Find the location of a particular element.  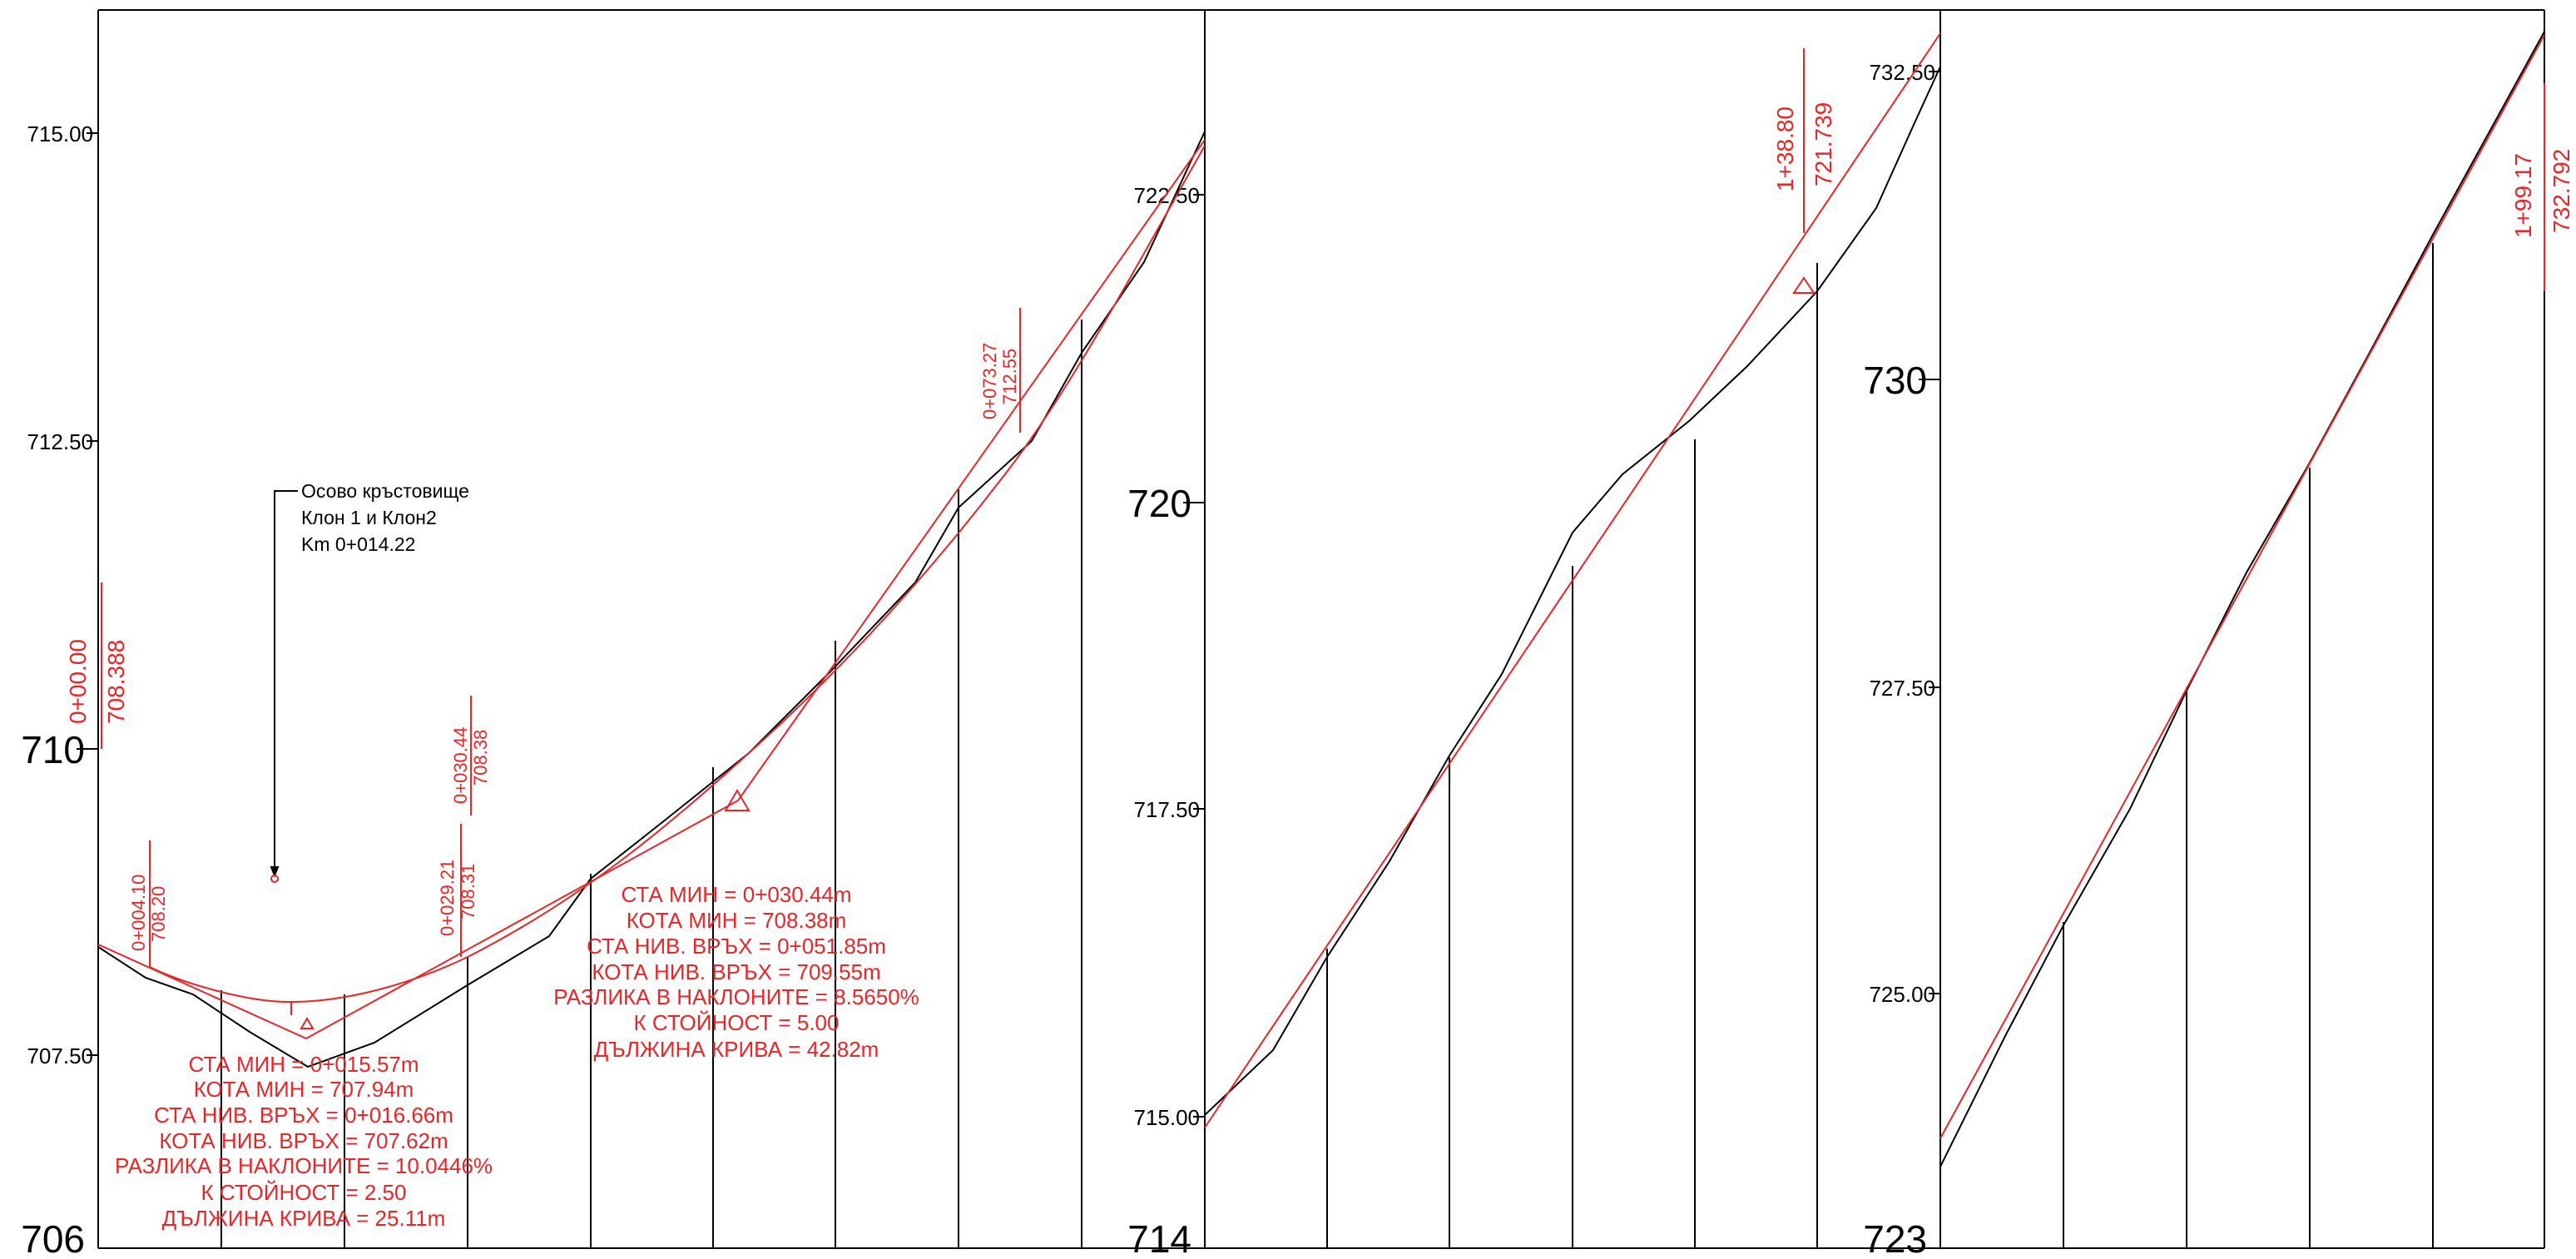

y-label: 720 is located at coordinates (1159, 504).